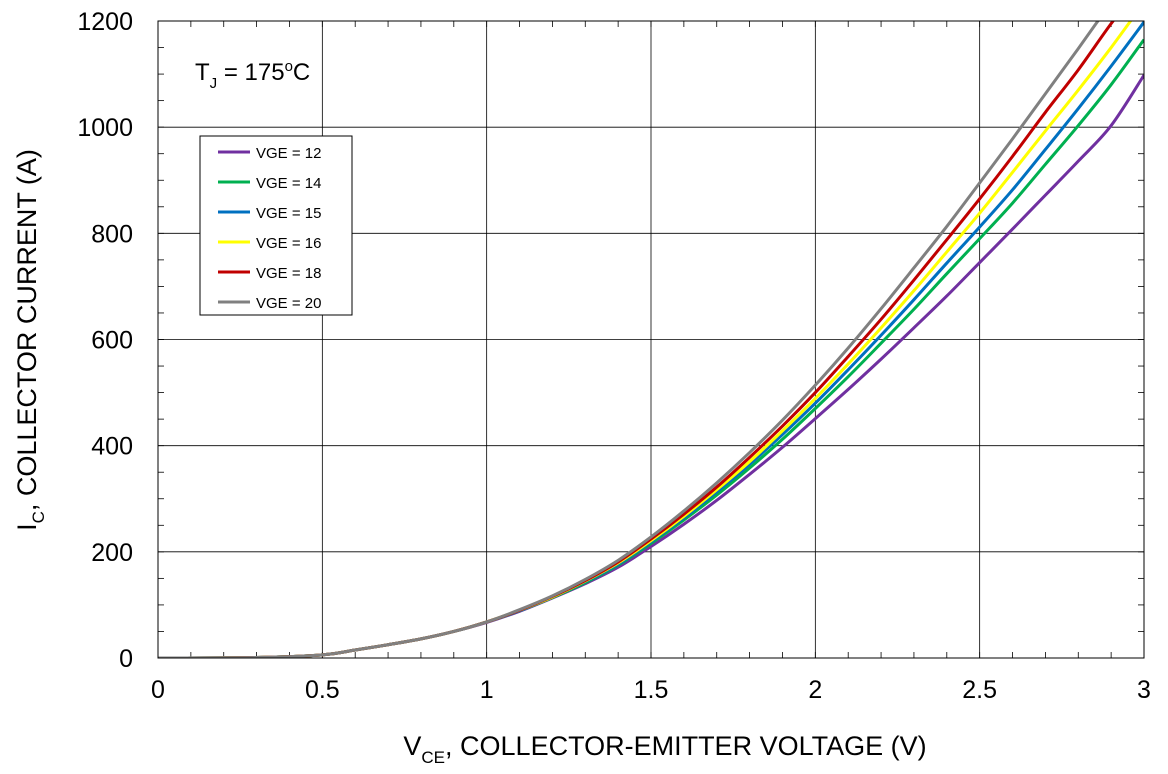 This screenshot has width=1168, height=774. I want to click on legend-label: VGE = 14, so click(288, 183).